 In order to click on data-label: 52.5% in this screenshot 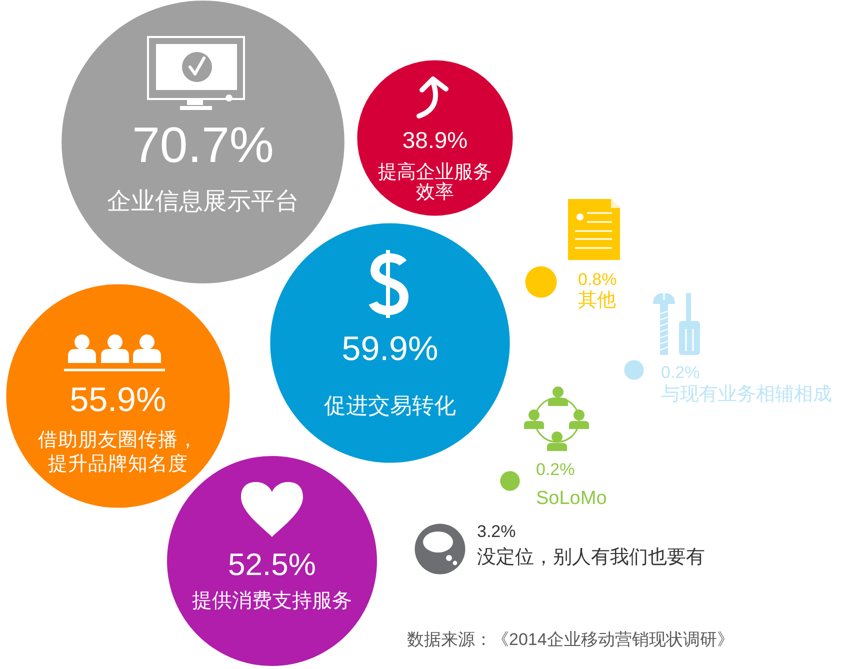, I will do `click(272, 564)`.